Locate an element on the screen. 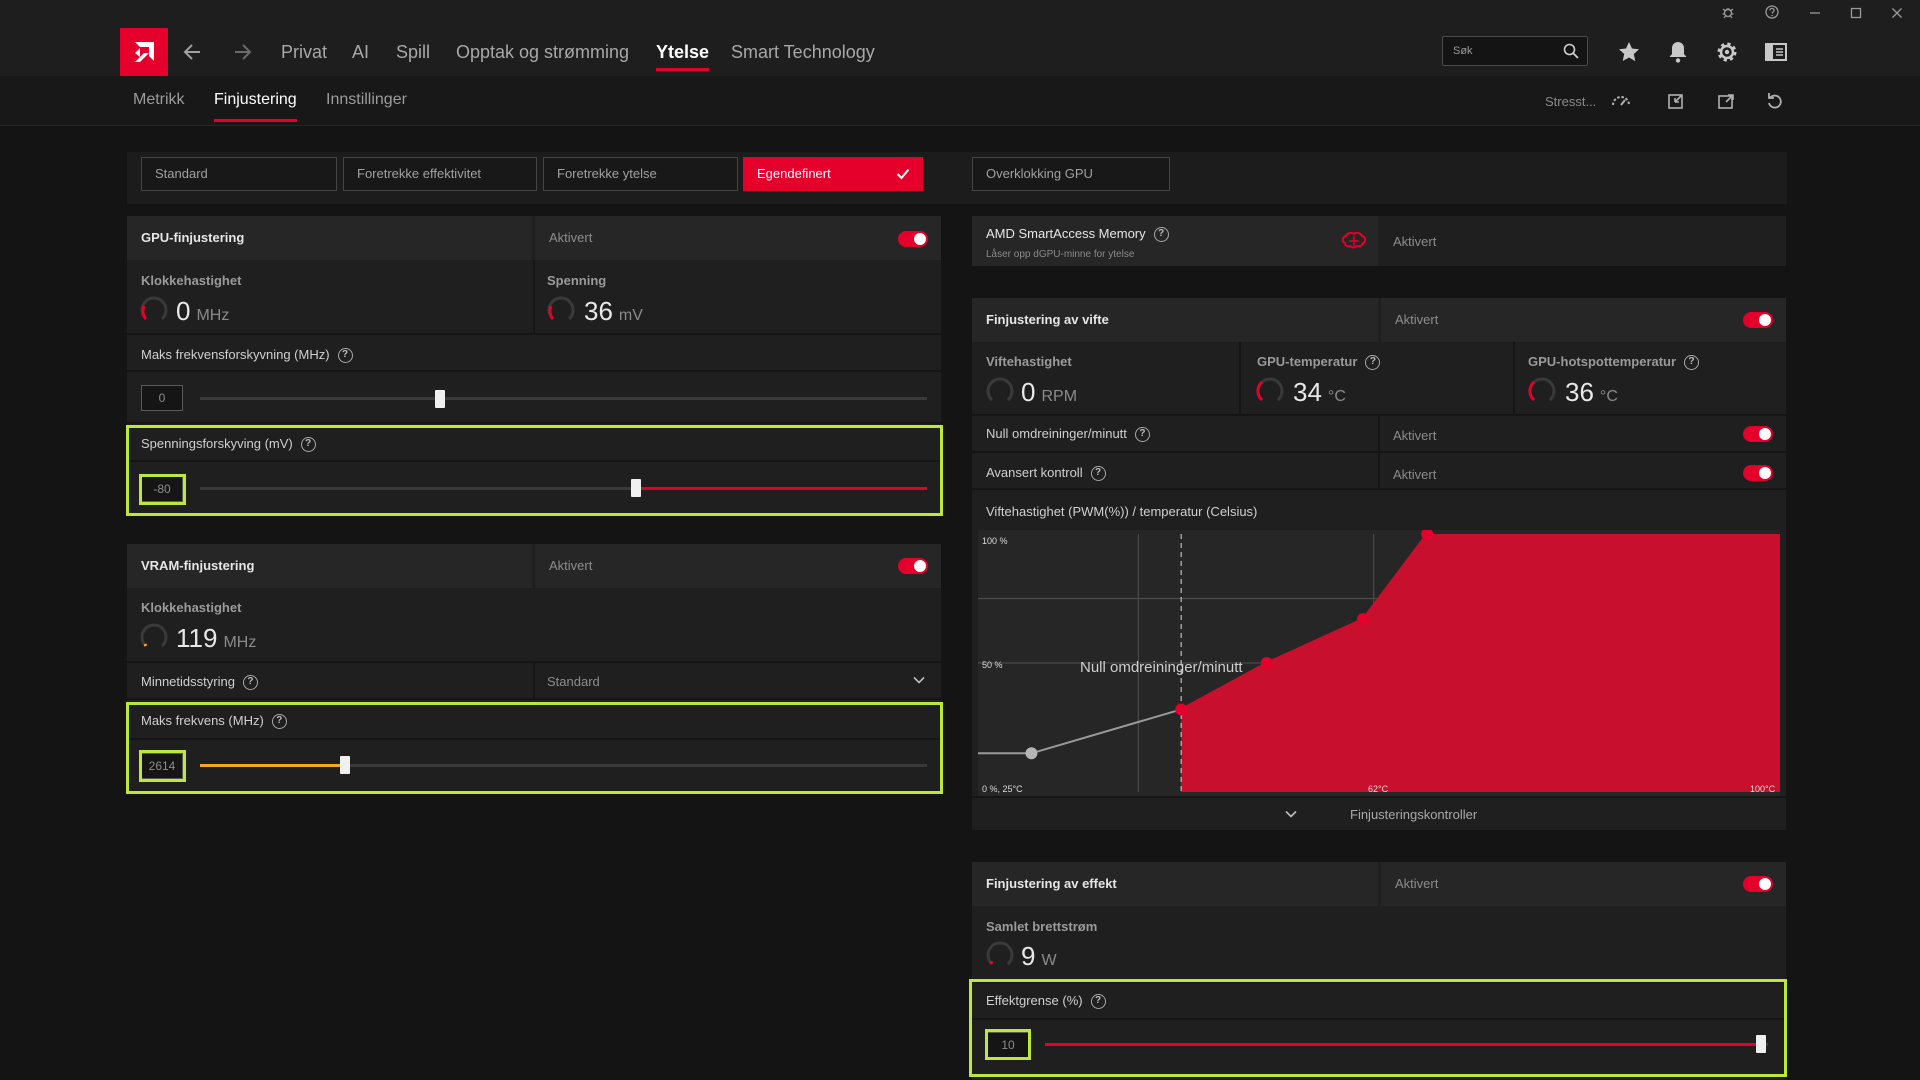 The height and width of the screenshot is (1080, 1920). gpu-temperature-value: 34 °C is located at coordinates (1319, 392).